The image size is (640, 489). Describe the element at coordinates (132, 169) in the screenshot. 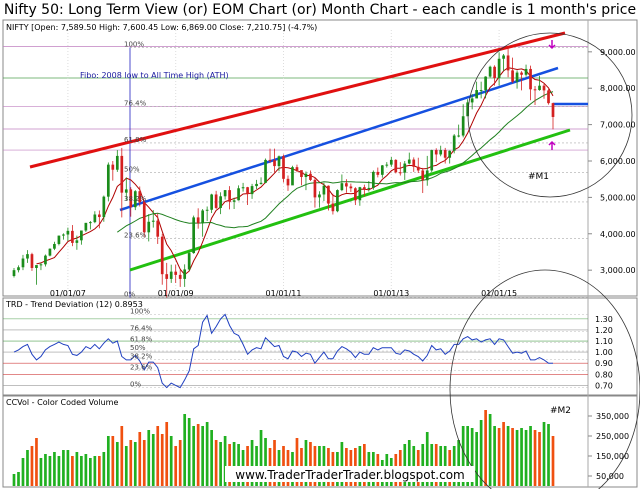

I see `fib-label: 50%` at that location.